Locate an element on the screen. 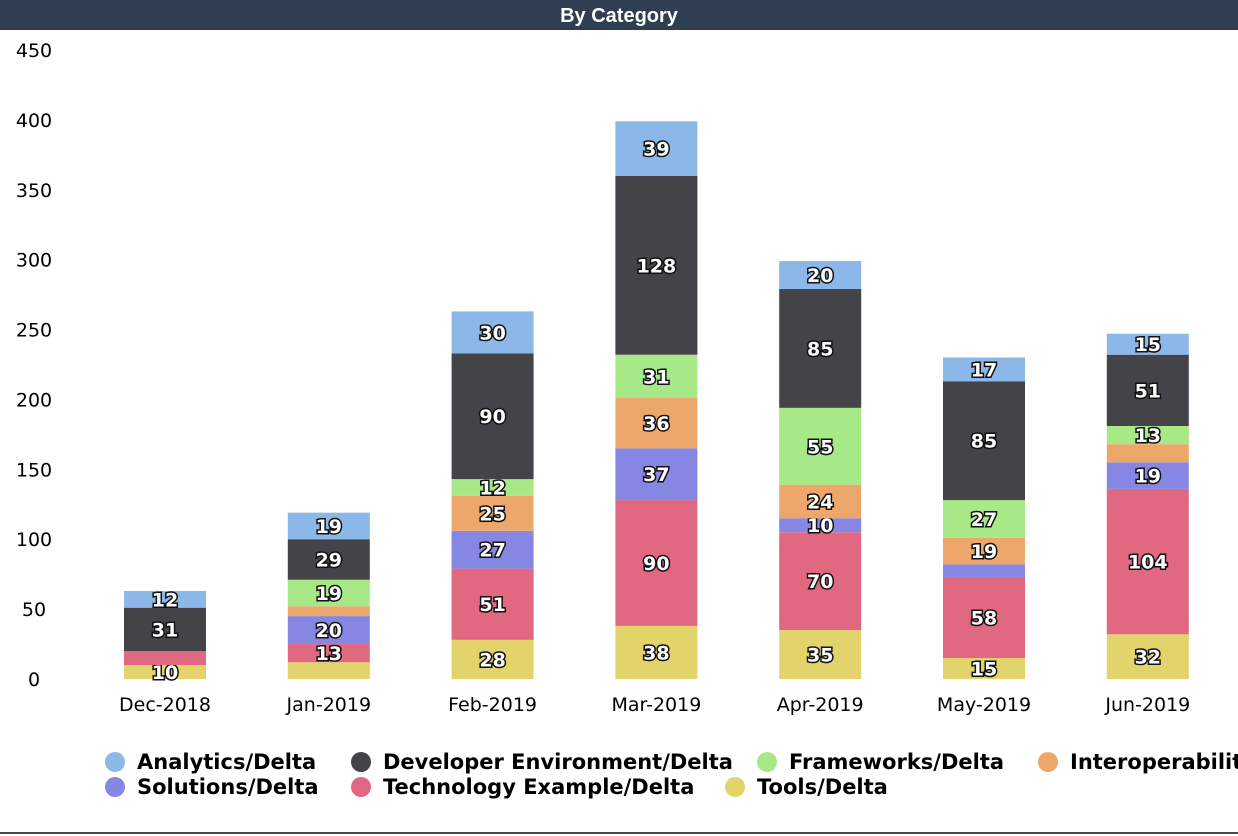 The height and width of the screenshot is (836, 1238). data-label: 70 is located at coordinates (820, 582).